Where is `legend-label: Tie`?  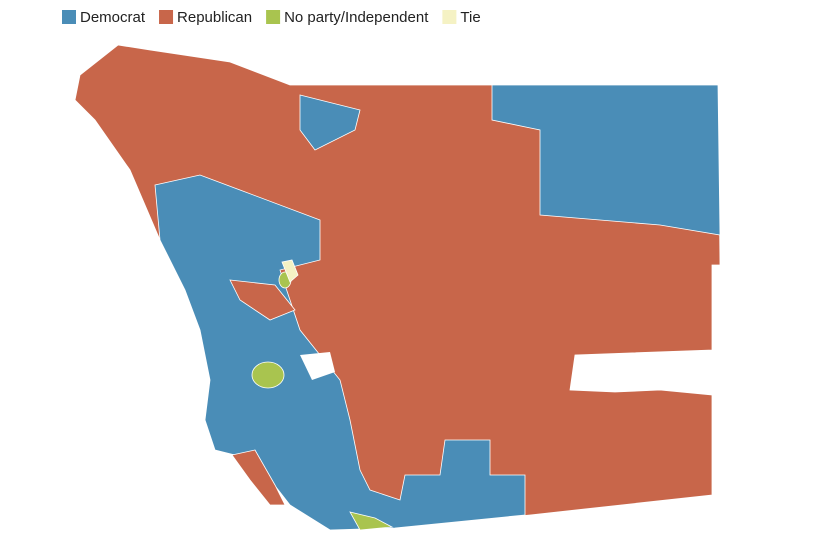
legend-label: Tie is located at coordinates (470, 17).